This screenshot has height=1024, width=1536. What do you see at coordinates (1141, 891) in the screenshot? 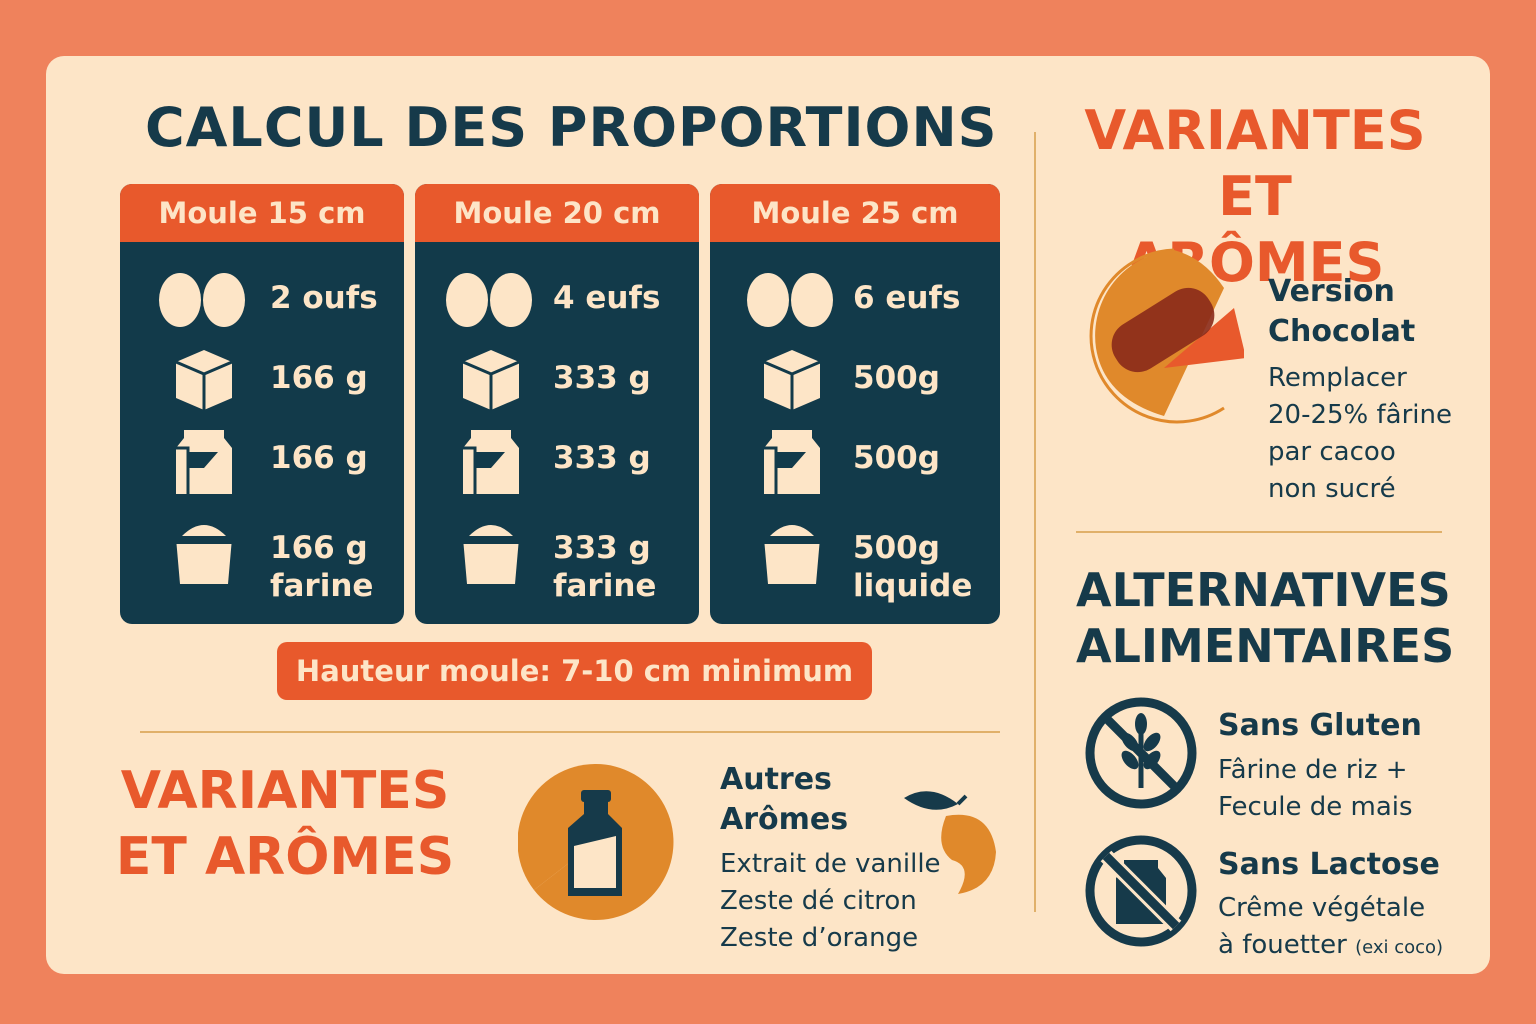
I see `no-lactose-icon` at bounding box center [1141, 891].